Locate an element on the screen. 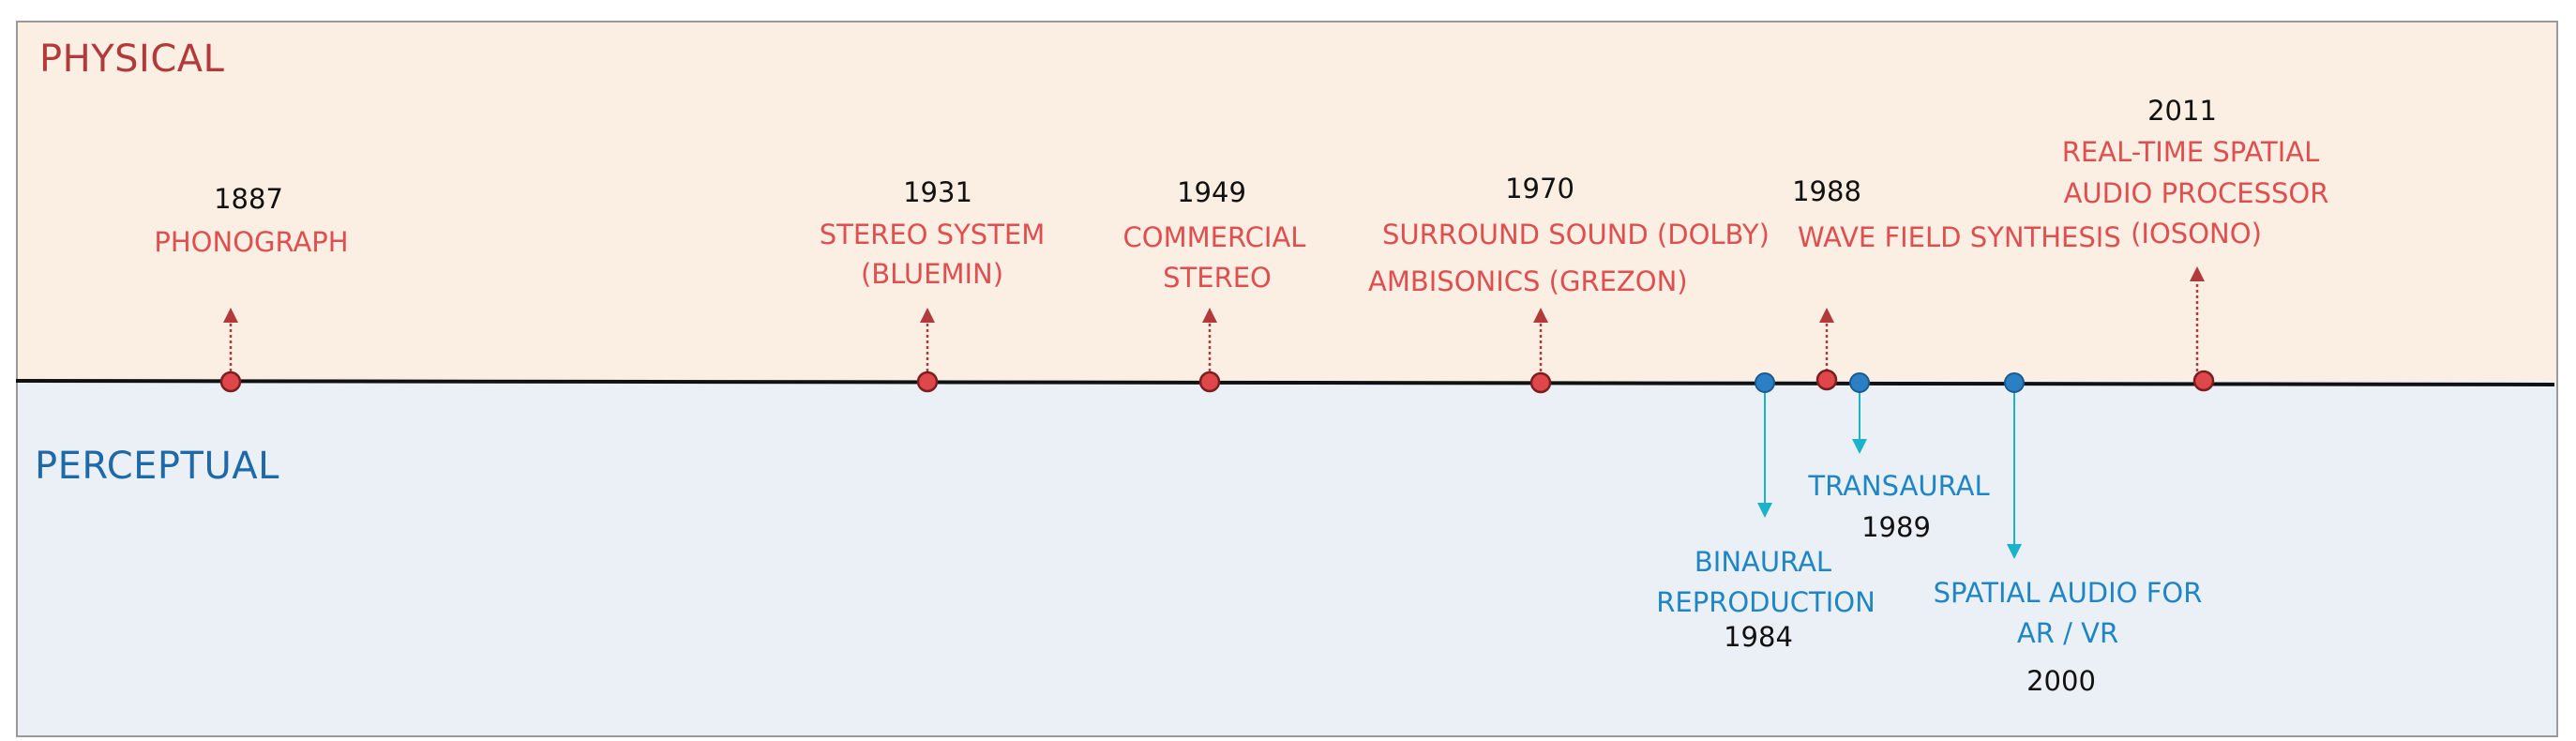 This screenshot has height=741, width=2576. arrowhead-1988 is located at coordinates (1826, 315).